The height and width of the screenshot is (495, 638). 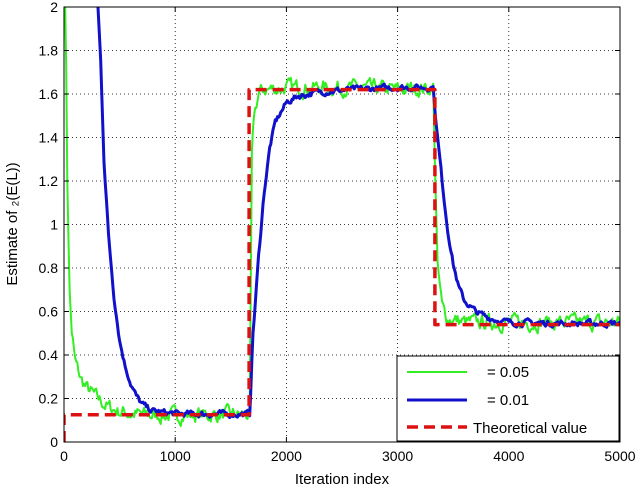 I want to click on x-axis-label: Iteration index, so click(x=342, y=479).